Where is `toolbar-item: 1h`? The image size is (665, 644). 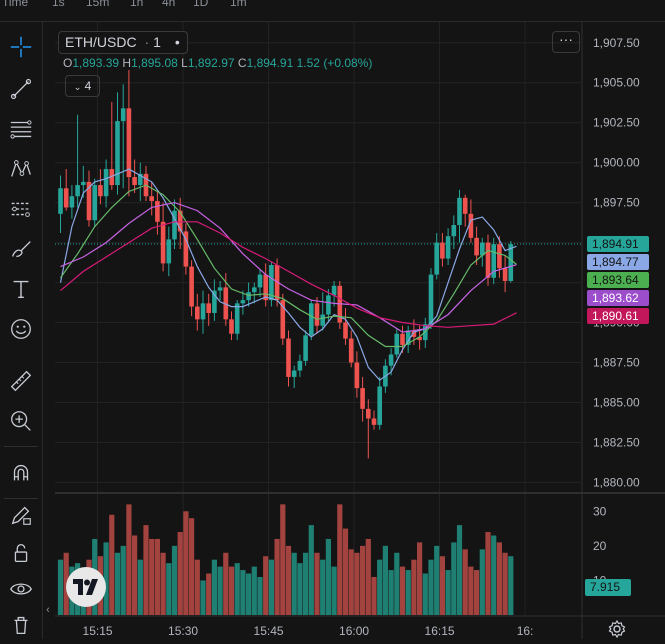
toolbar-item: 1h is located at coordinates (137, 4).